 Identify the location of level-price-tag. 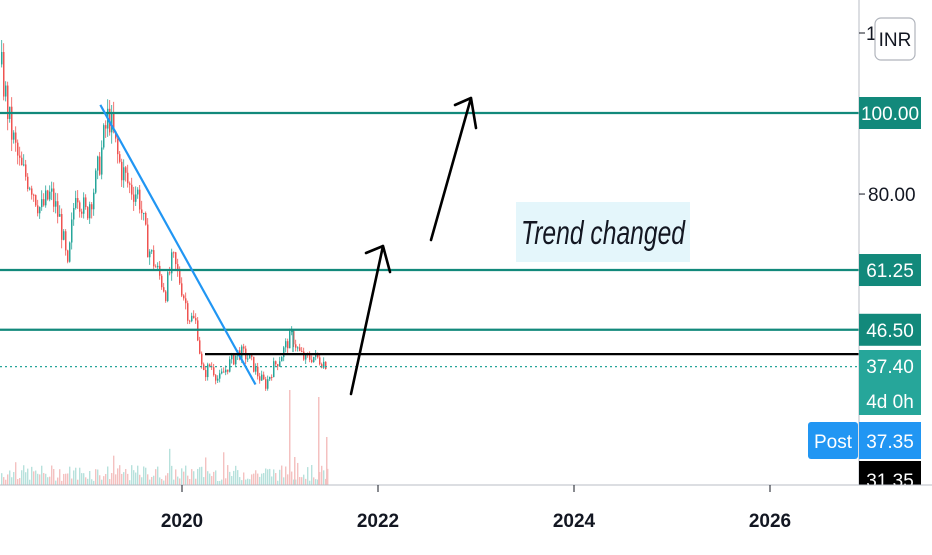
(890, 329).